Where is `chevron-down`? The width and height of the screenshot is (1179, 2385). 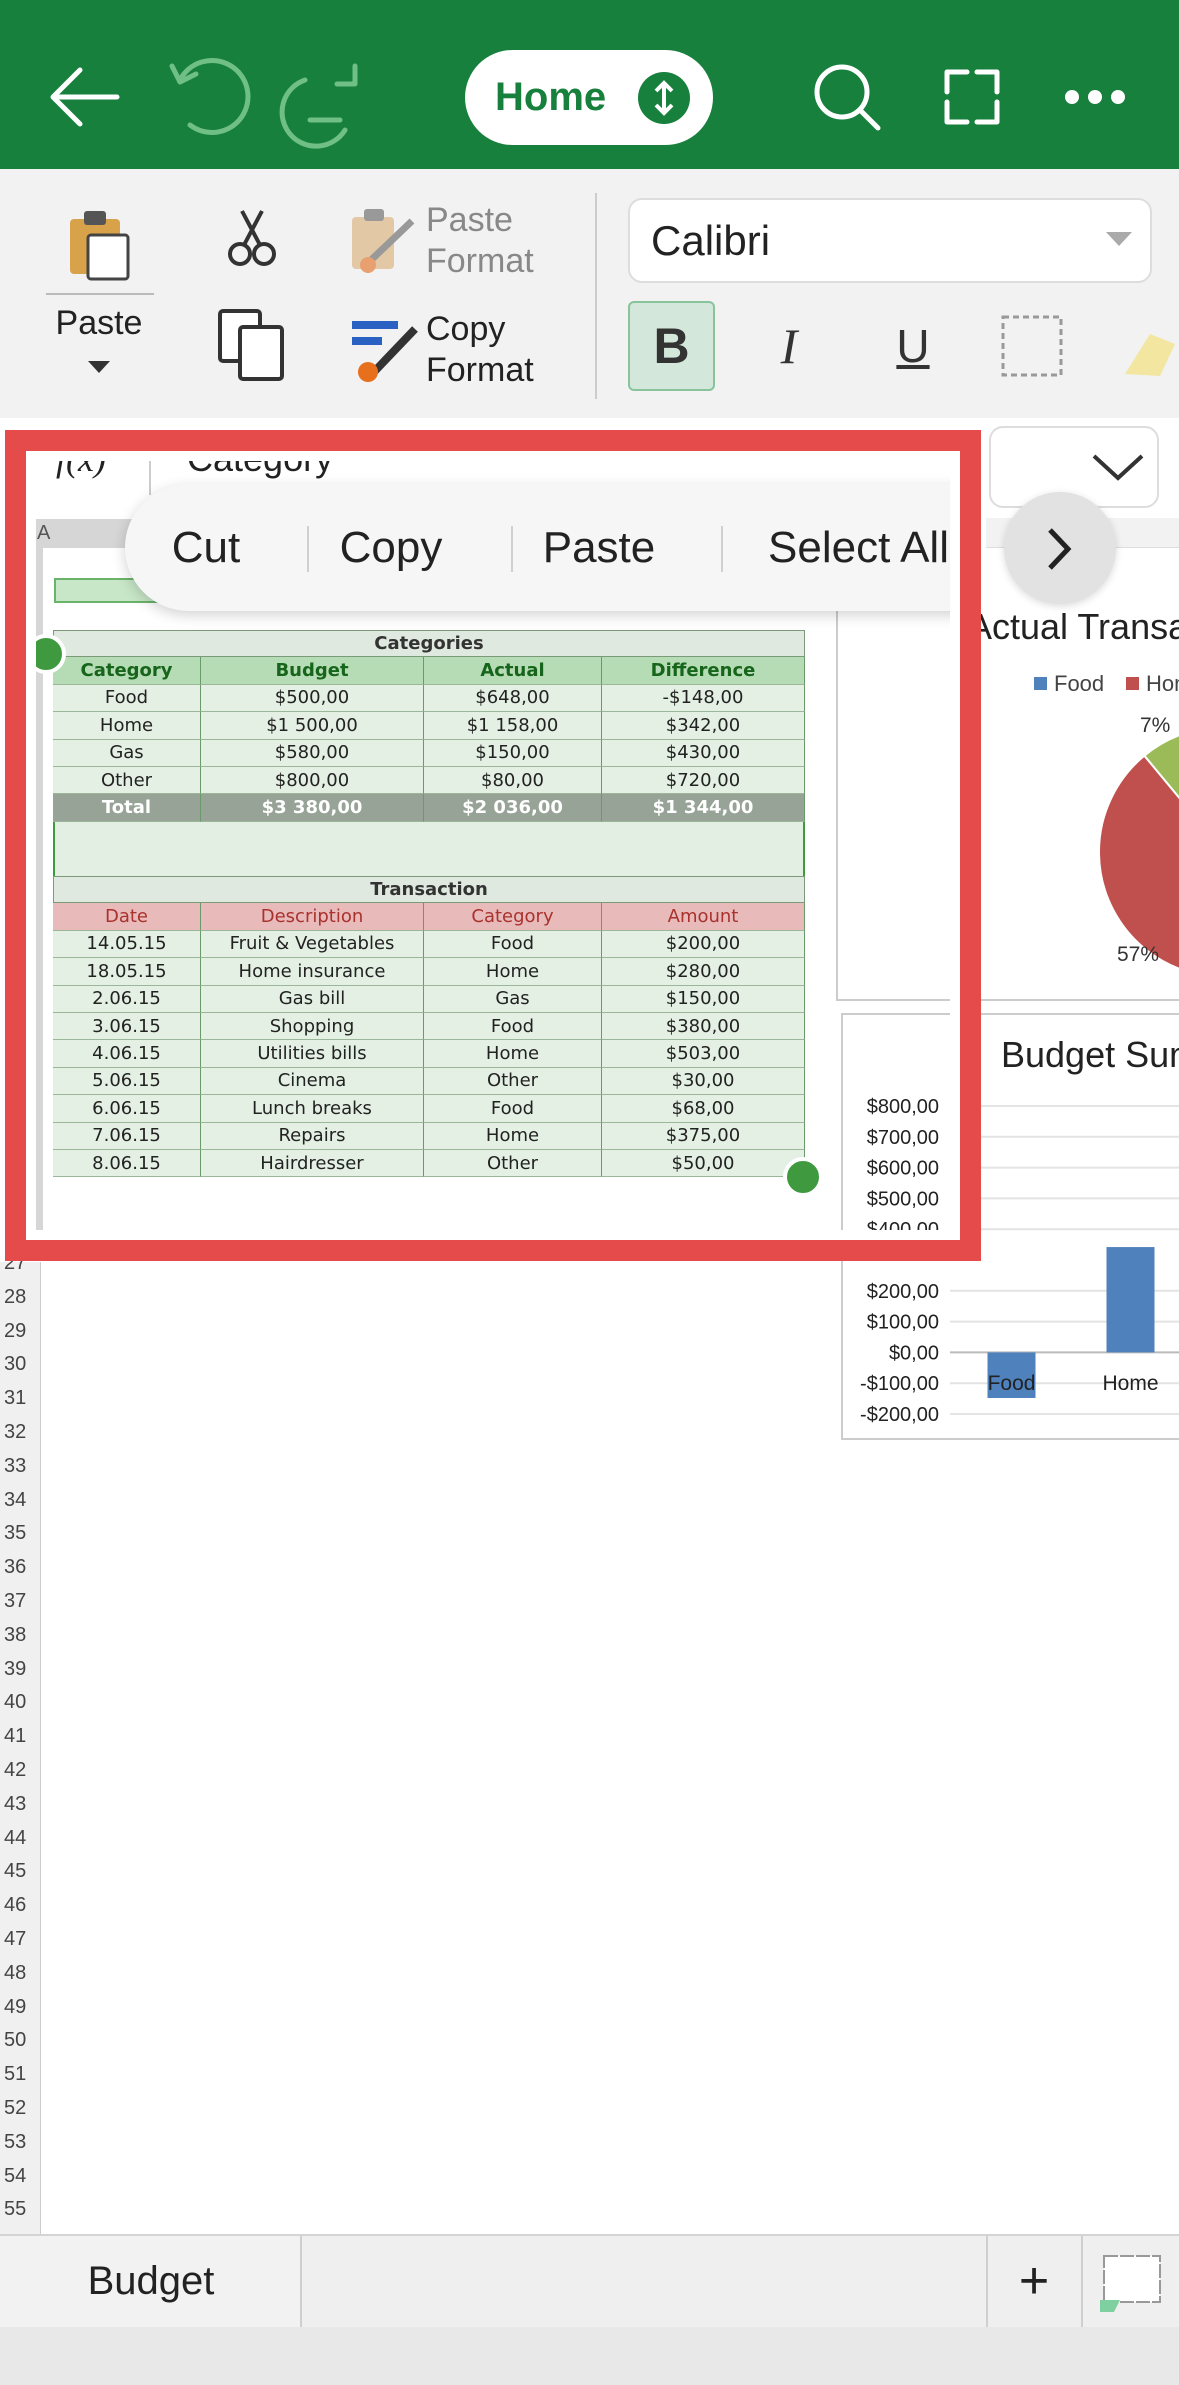 chevron-down is located at coordinates (1118, 467).